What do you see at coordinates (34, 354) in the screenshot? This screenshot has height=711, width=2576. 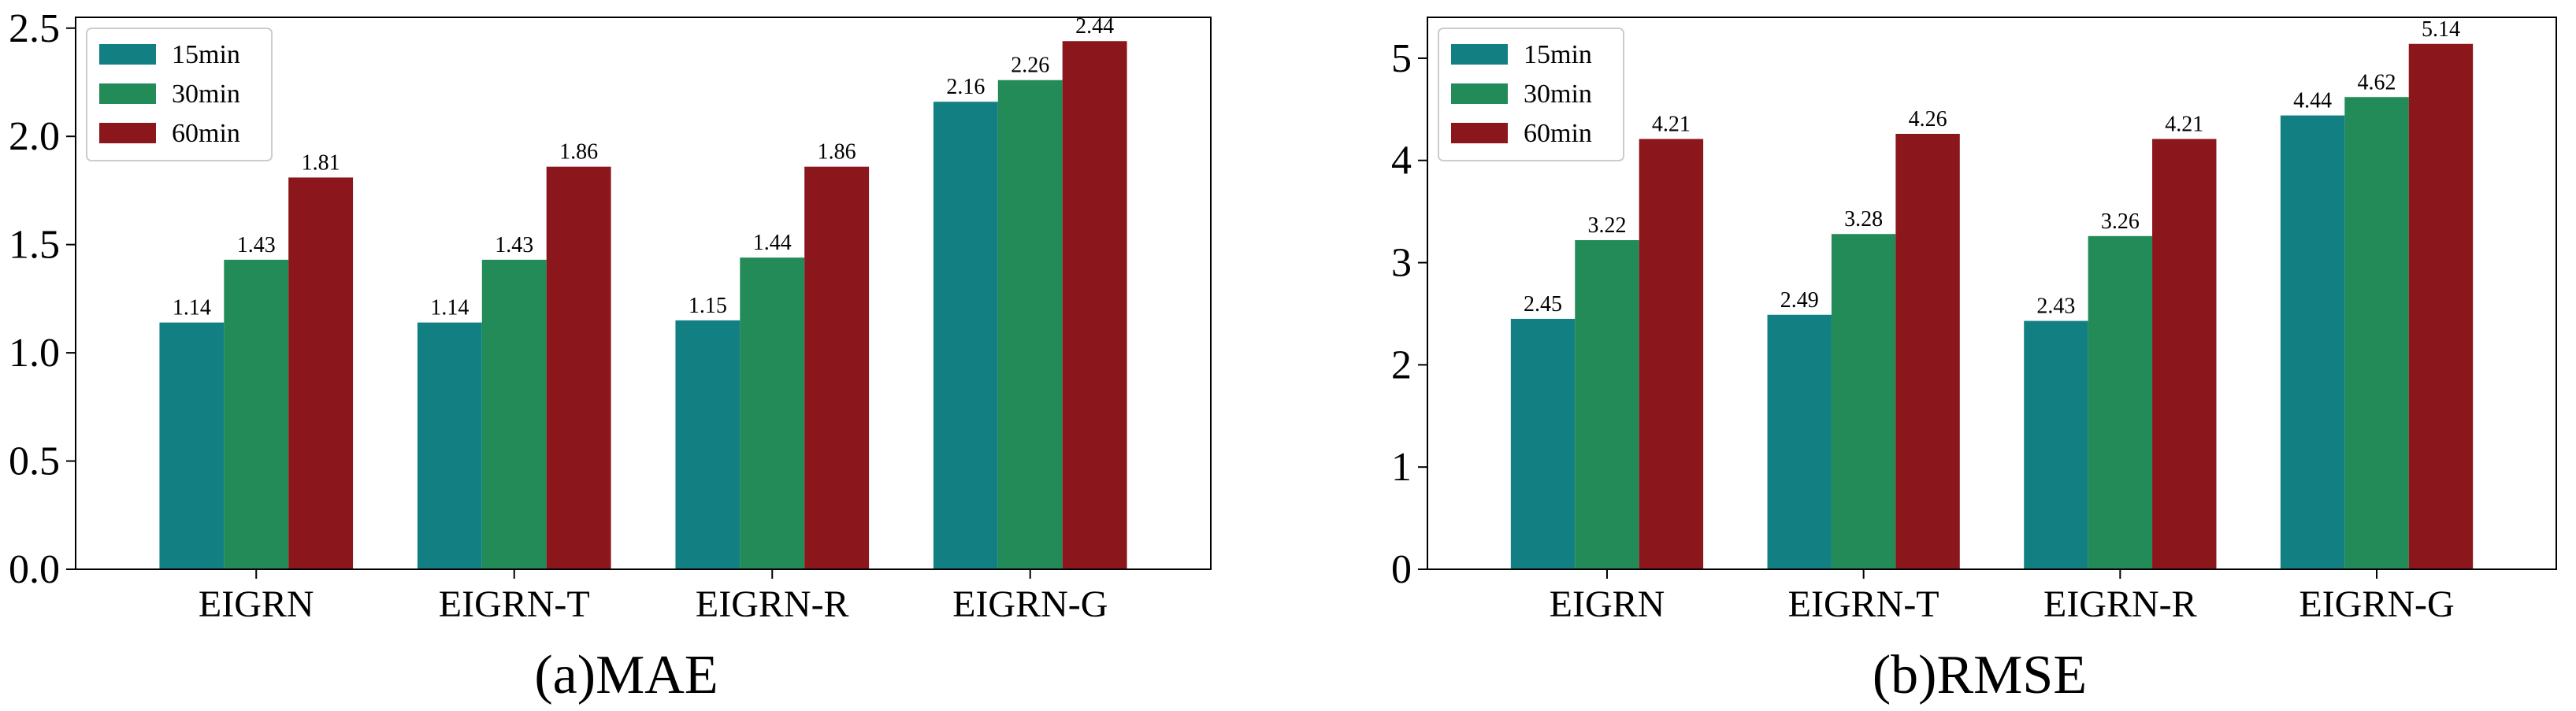 I see `y-tick-label: 1.0` at bounding box center [34, 354].